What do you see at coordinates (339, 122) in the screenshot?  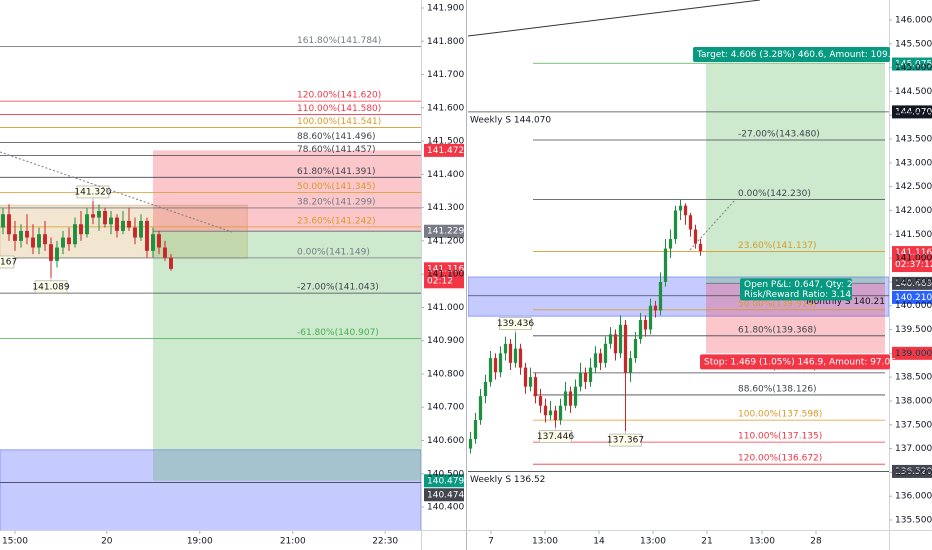 I see `fib-label: 100.00%(141.541)` at bounding box center [339, 122].